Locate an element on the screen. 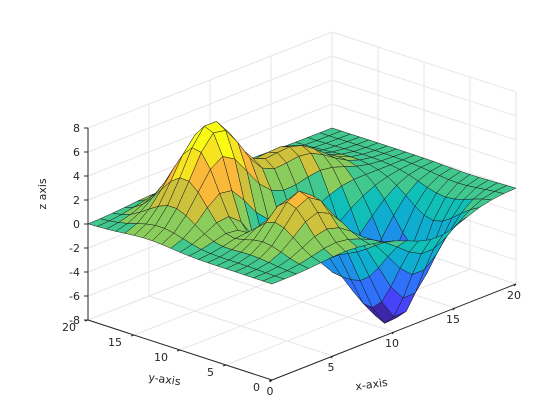 Image resolution: width=560 pixels, height=420 pixels. y-tick-label: 10 is located at coordinates (161, 357).